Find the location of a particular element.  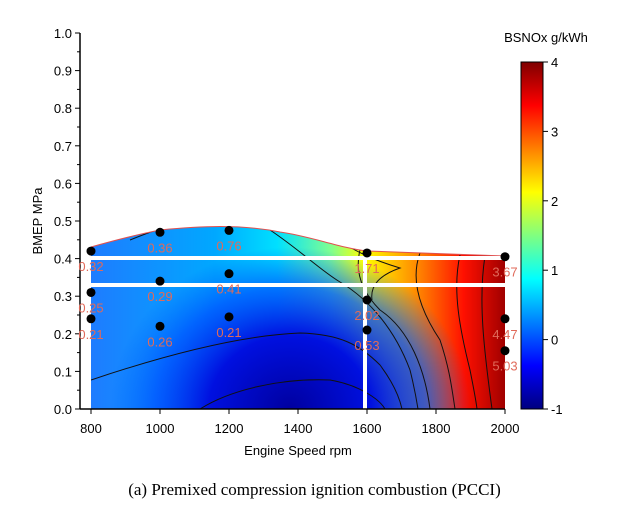

x-tick-label: 1000 is located at coordinates (160, 428).